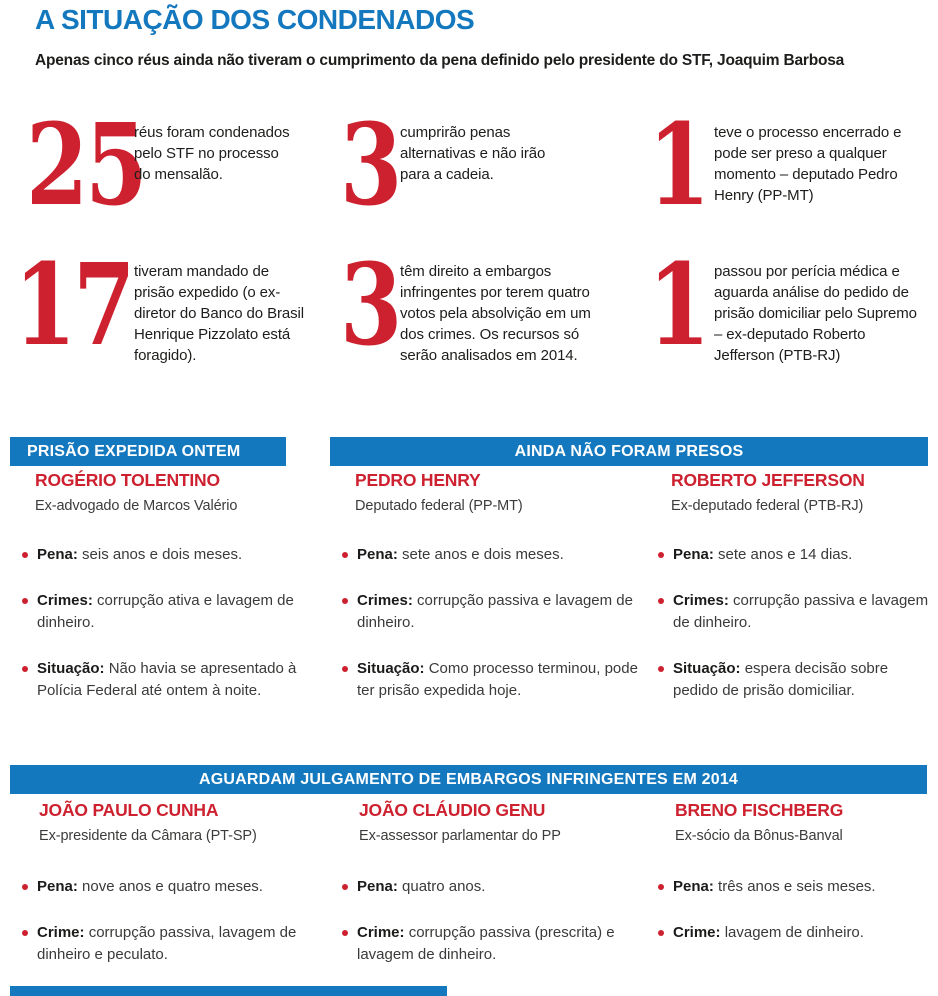 This screenshot has width=938, height=996. What do you see at coordinates (86, 165) in the screenshot?
I see `stat-number-convicted: 25` at bounding box center [86, 165].